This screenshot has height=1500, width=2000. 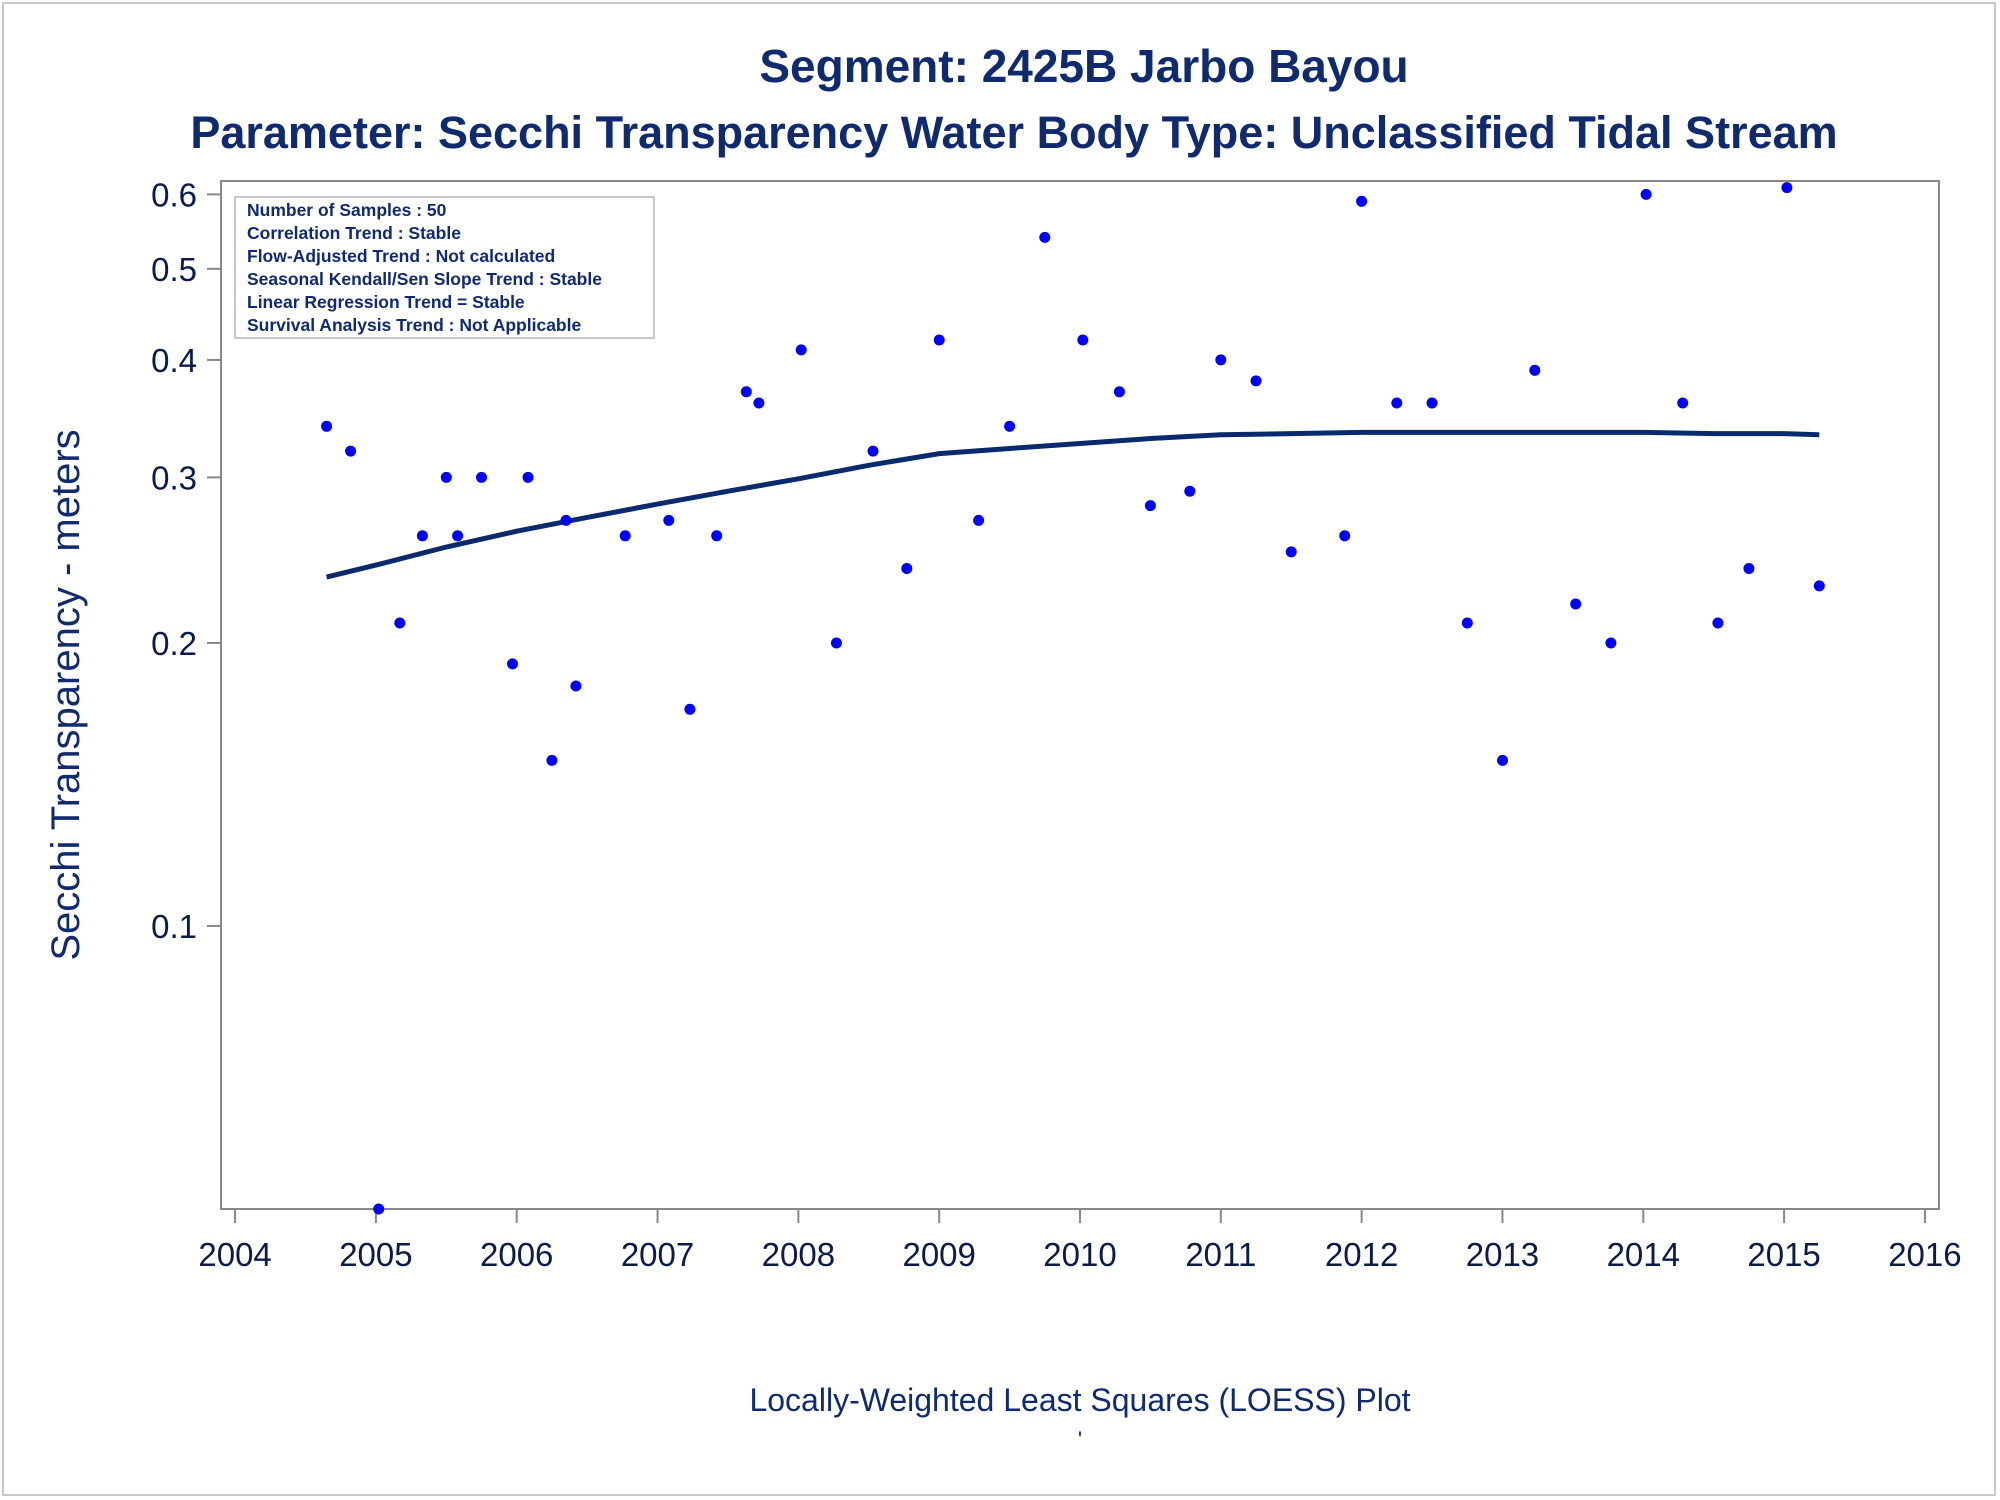 What do you see at coordinates (516, 1254) in the screenshot?
I see `x-tick-label: 2006` at bounding box center [516, 1254].